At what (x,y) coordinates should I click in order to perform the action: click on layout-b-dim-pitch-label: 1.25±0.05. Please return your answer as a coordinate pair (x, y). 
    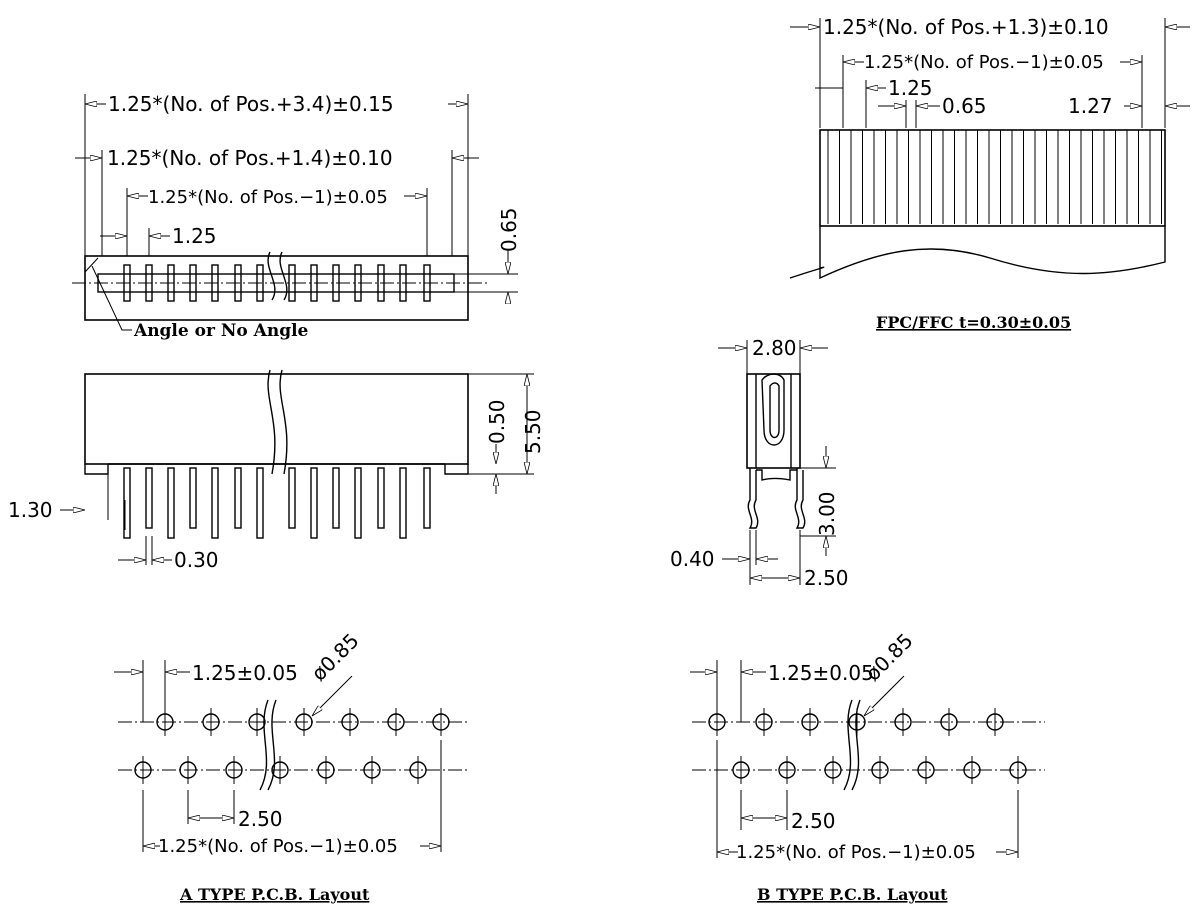
    Looking at the image, I should click on (821, 673).